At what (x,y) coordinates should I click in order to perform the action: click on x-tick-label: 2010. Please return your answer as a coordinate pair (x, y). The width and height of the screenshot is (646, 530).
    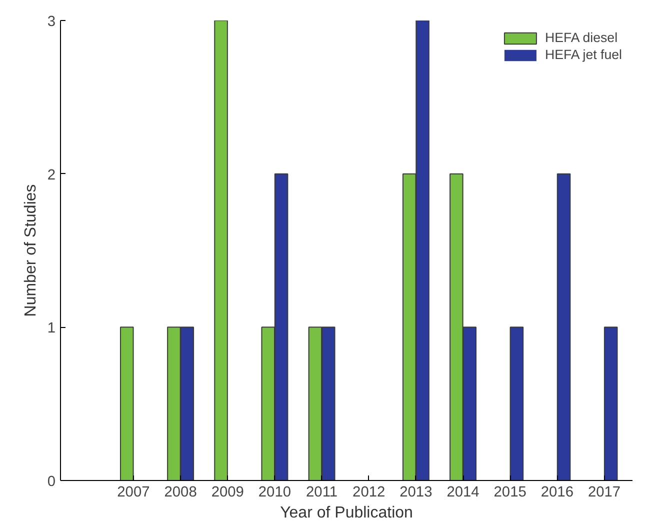
    Looking at the image, I should click on (275, 492).